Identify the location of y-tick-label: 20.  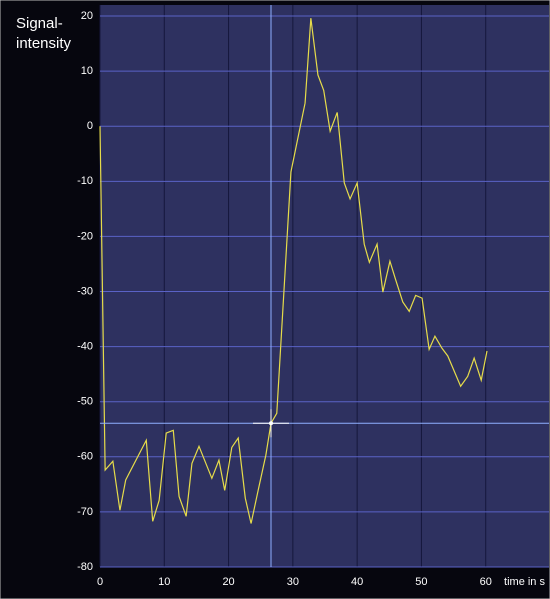
(87, 16).